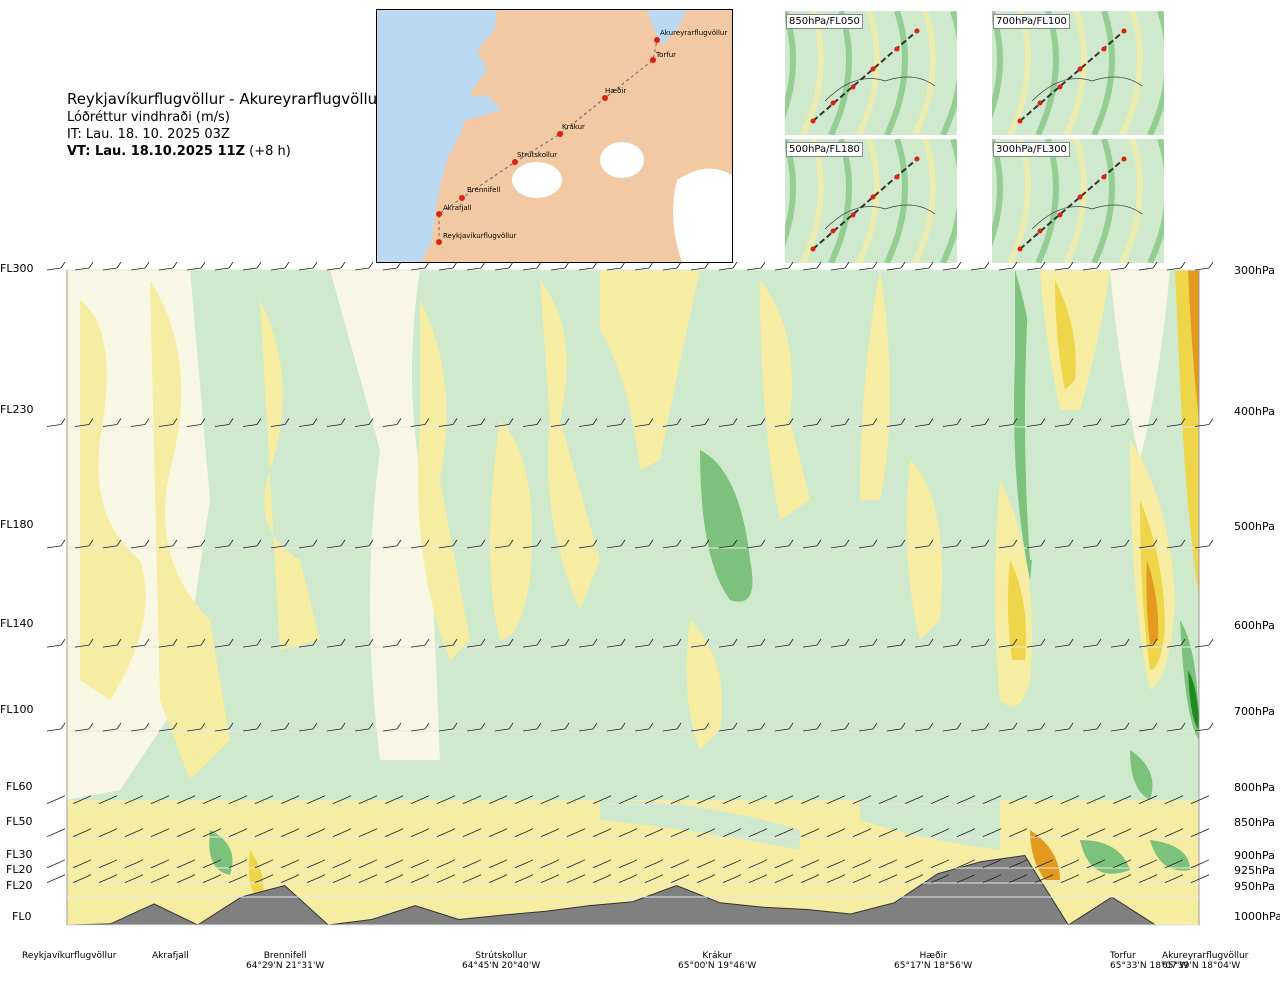 This screenshot has height=981, width=1280. What do you see at coordinates (1254, 270) in the screenshot?
I see `hpa-label: 300hPa` at bounding box center [1254, 270].